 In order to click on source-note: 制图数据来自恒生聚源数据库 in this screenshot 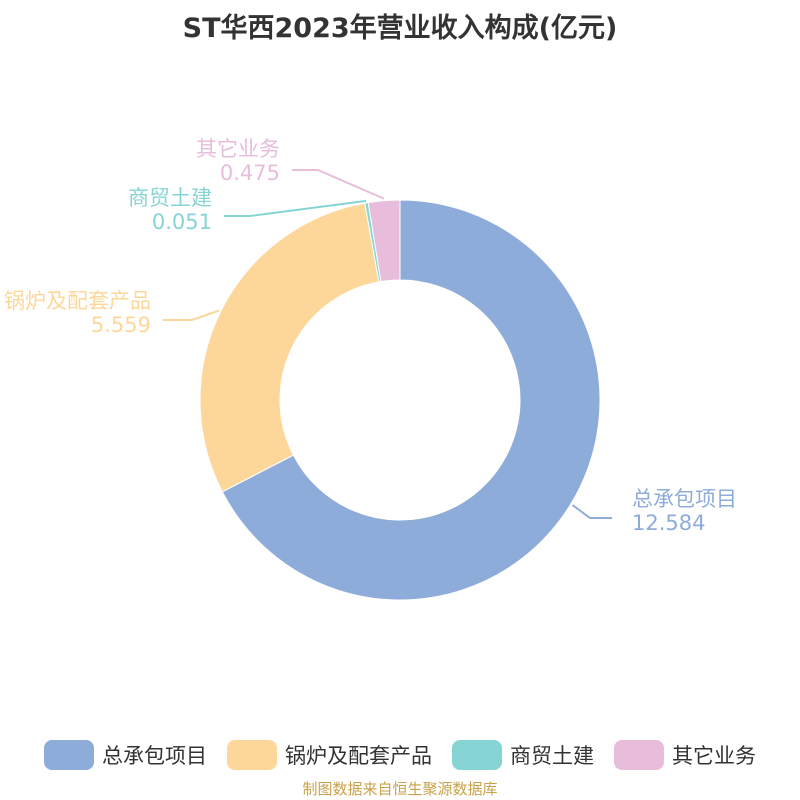, I will do `click(400, 789)`.